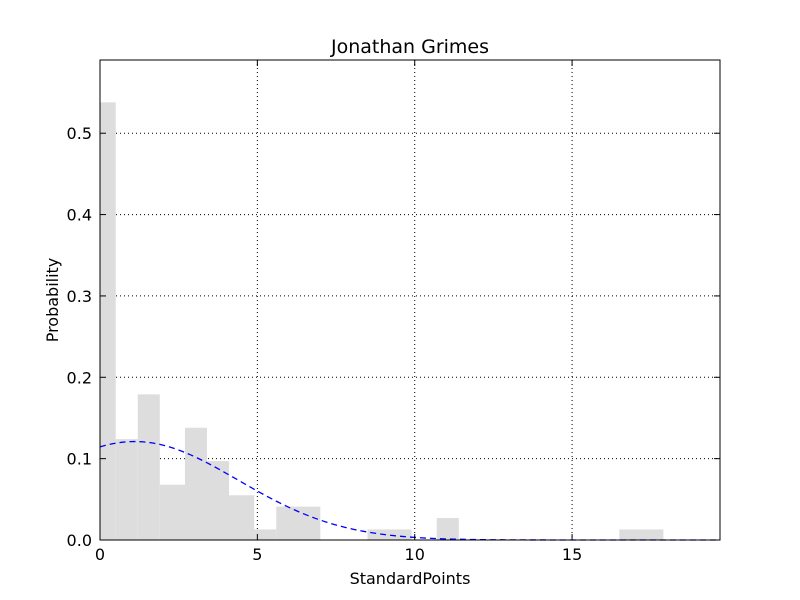  What do you see at coordinates (79, 296) in the screenshot?
I see `y-tick-label: 0.3` at bounding box center [79, 296].